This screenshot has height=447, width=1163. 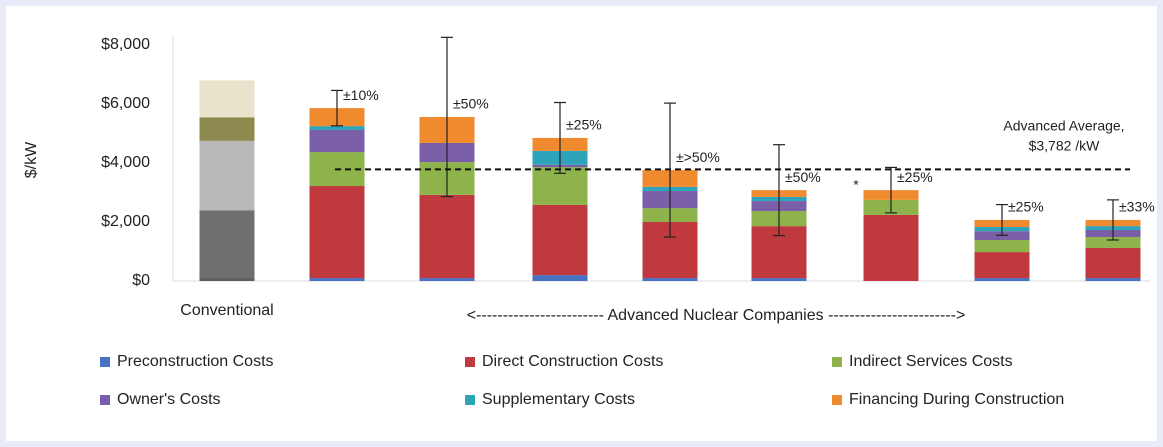 I want to click on y-tick-label: $0, so click(x=141, y=280).